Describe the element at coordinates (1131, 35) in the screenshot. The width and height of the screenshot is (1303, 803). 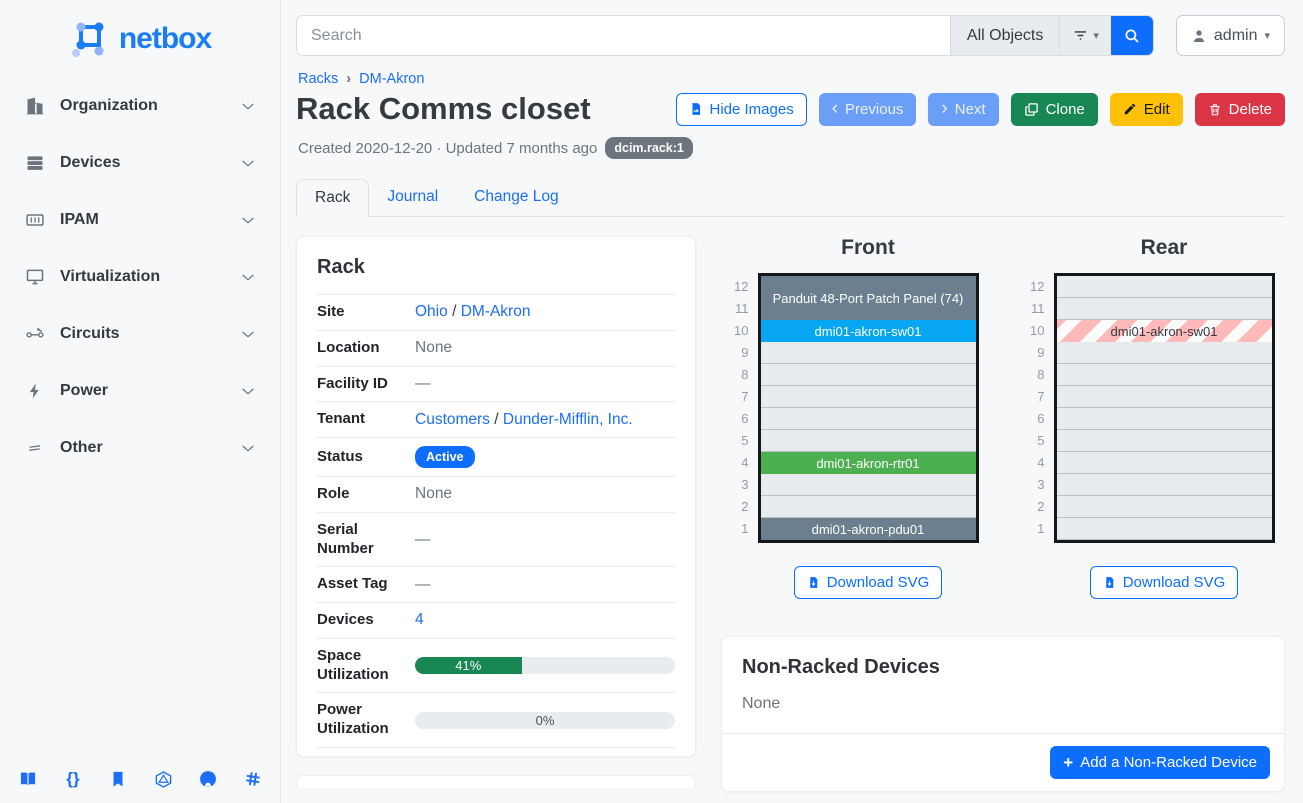
I see `search-submit-button` at that location.